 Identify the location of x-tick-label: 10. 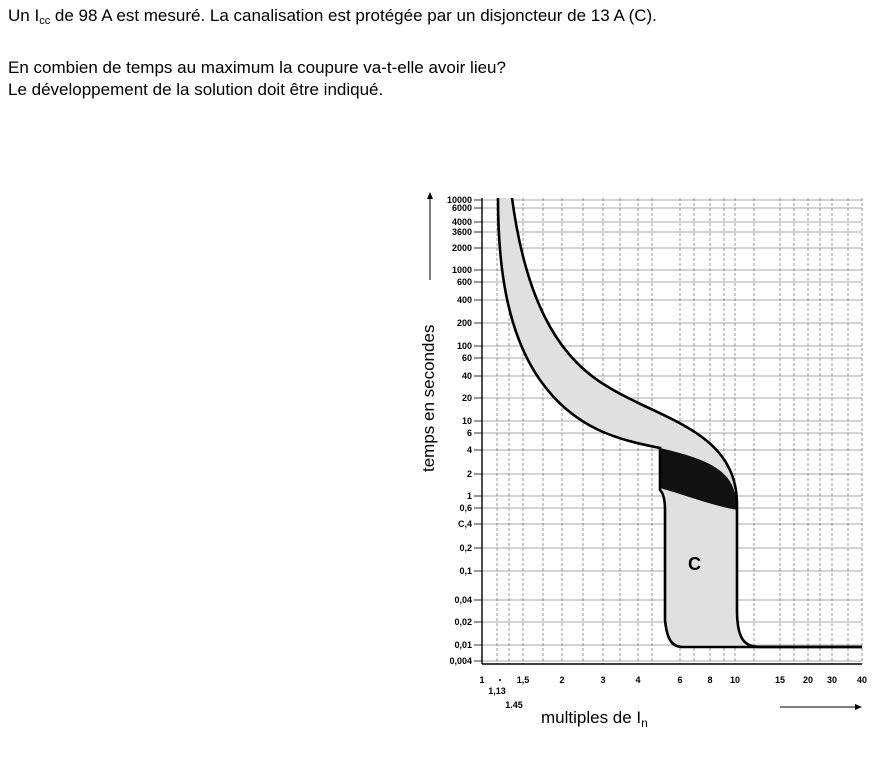
(735, 680).